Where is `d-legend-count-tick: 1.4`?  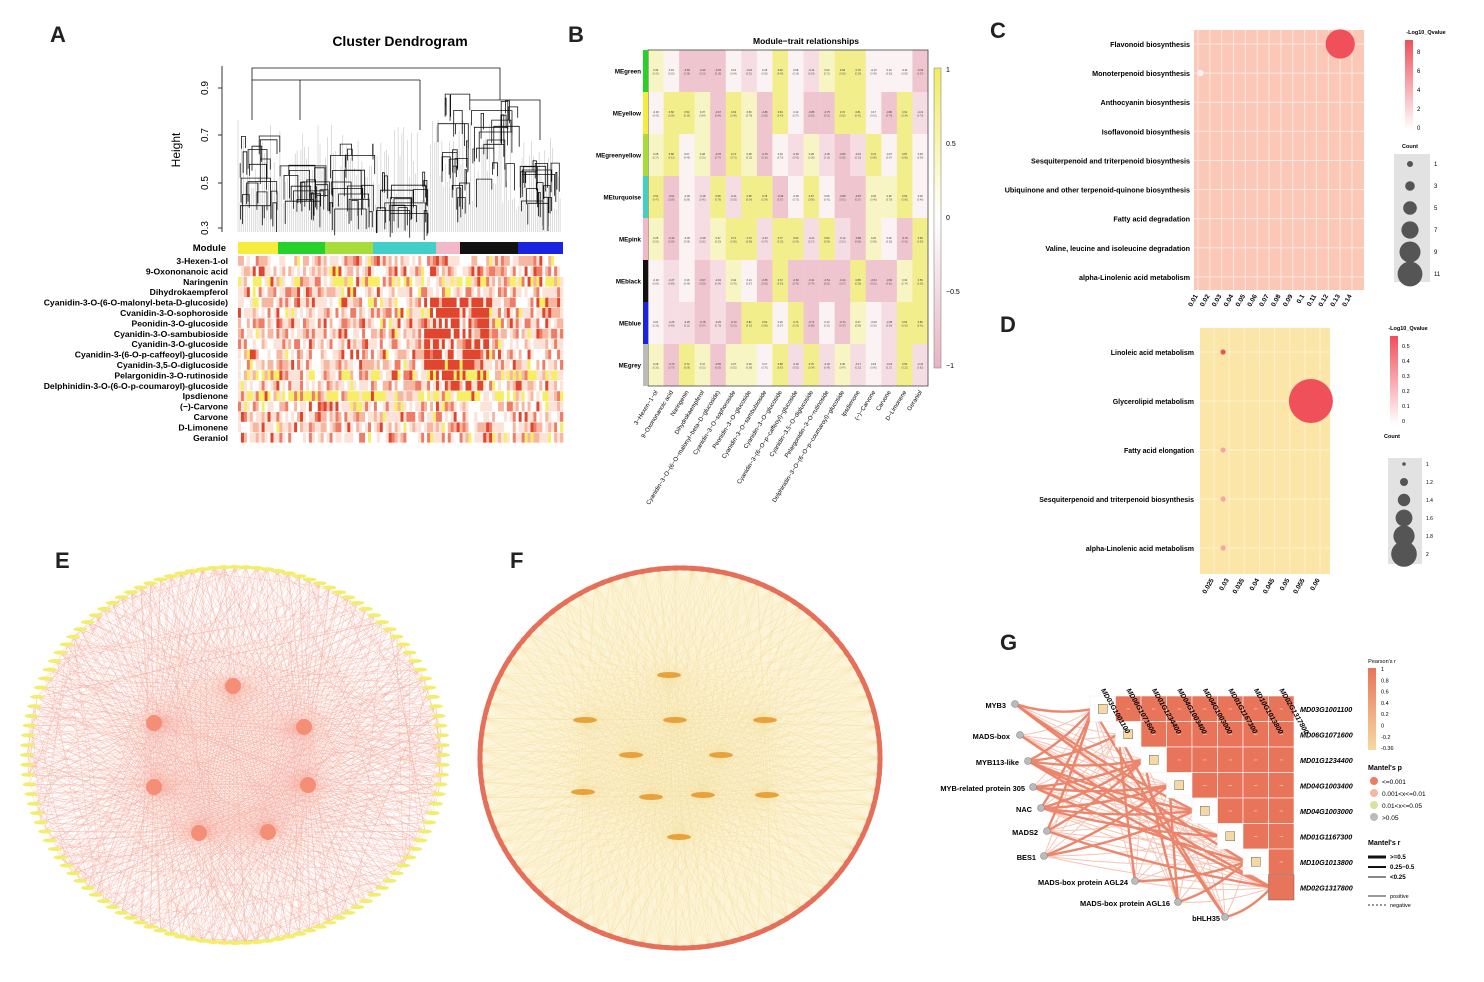
d-legend-count-tick: 1.4 is located at coordinates (1429, 501).